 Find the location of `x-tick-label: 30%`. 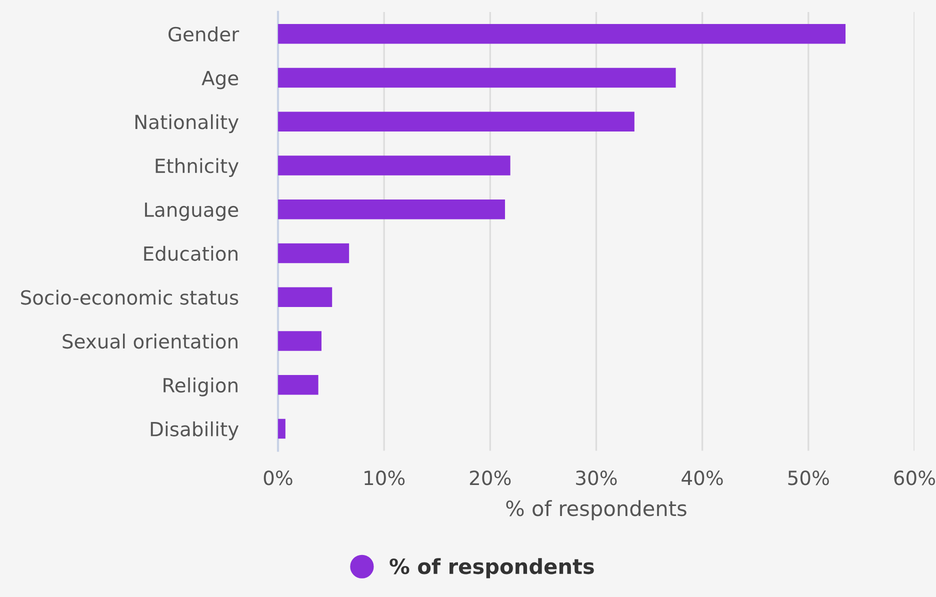

x-tick-label: 30% is located at coordinates (596, 478).